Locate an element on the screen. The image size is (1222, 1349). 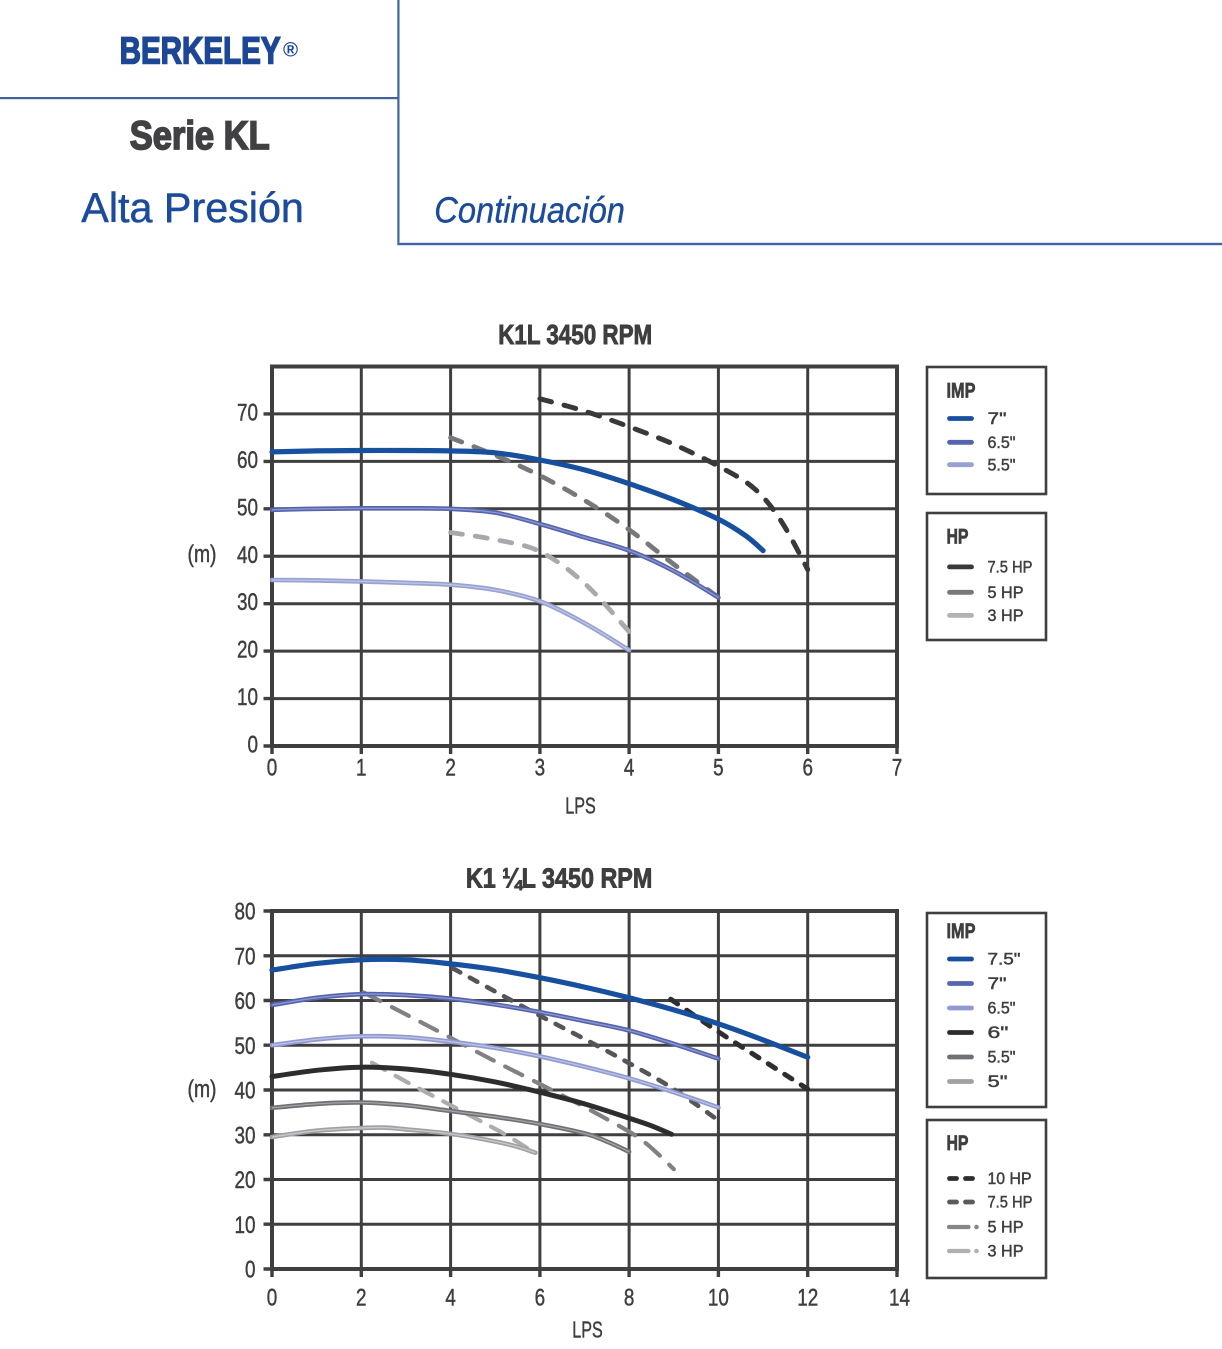
svg-text: Continuación is located at coordinates (529, 209).